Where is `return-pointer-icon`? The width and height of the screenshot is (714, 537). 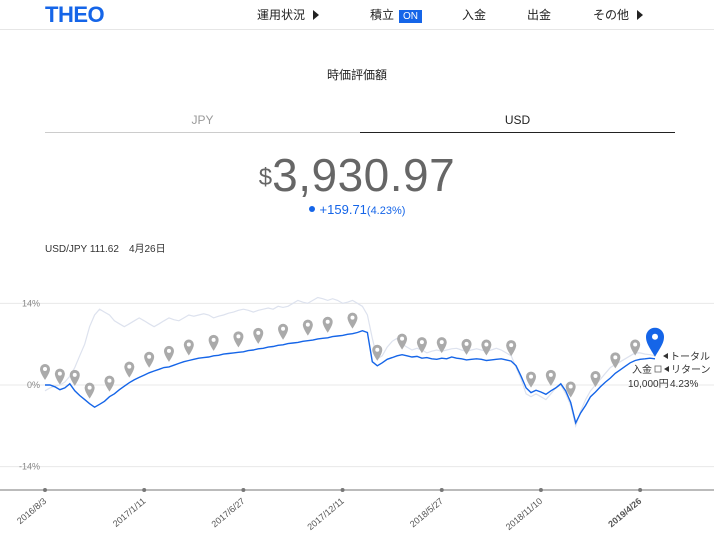 return-pointer-icon is located at coordinates (666, 369).